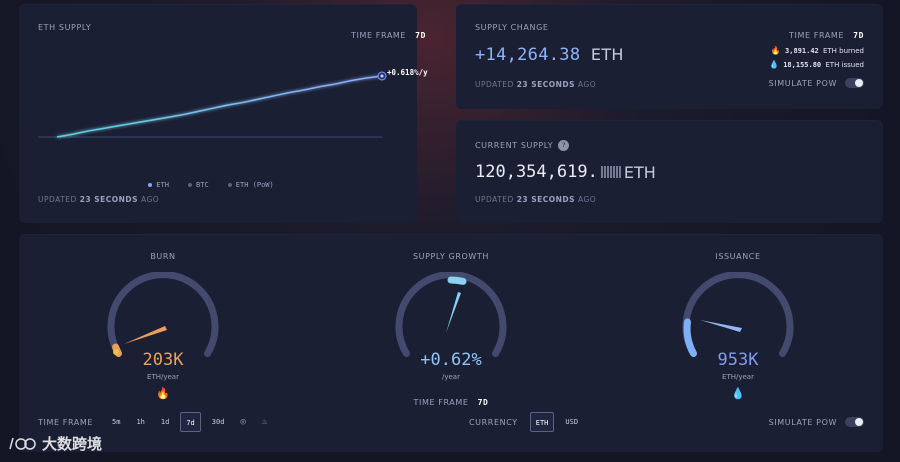  I want to click on simulate-pow-toggle, so click(854, 83).